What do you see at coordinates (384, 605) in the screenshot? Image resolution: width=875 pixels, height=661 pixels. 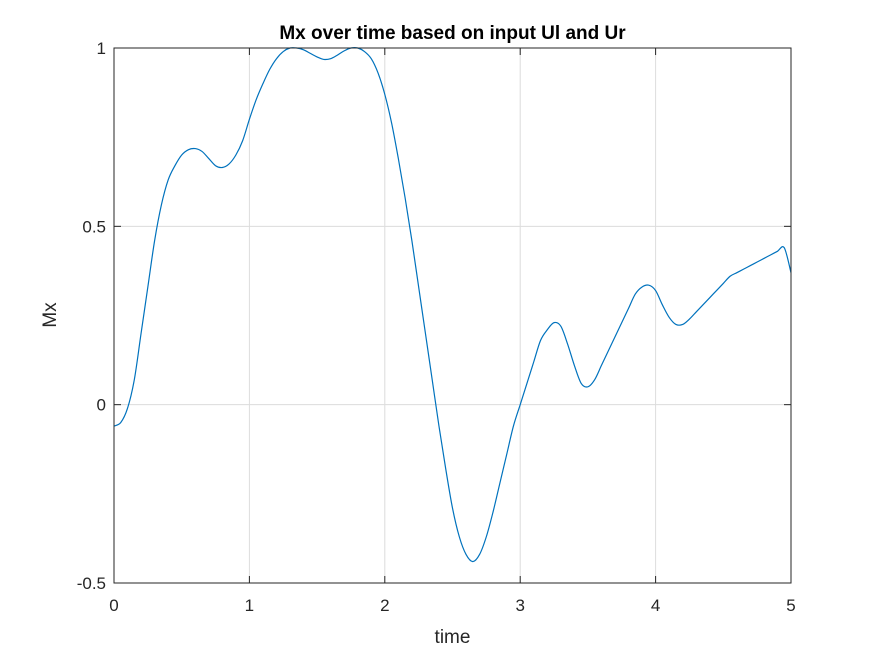 I see `x-tick-label: 2` at bounding box center [384, 605].